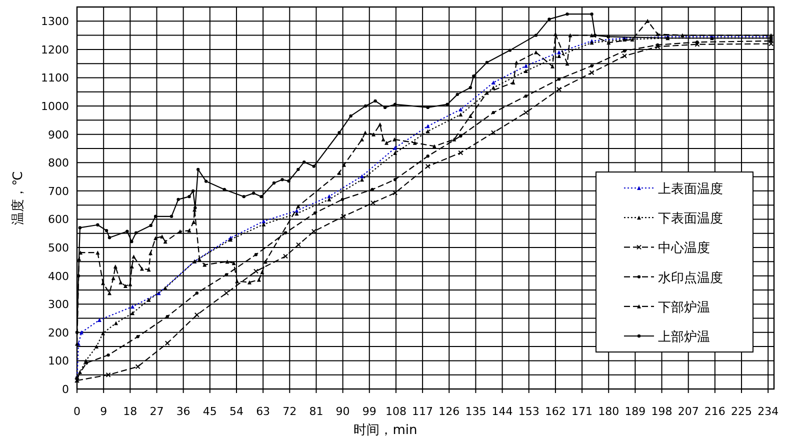 This screenshot has width=786, height=442. I want to click on x-tick-label: 54, so click(236, 411).